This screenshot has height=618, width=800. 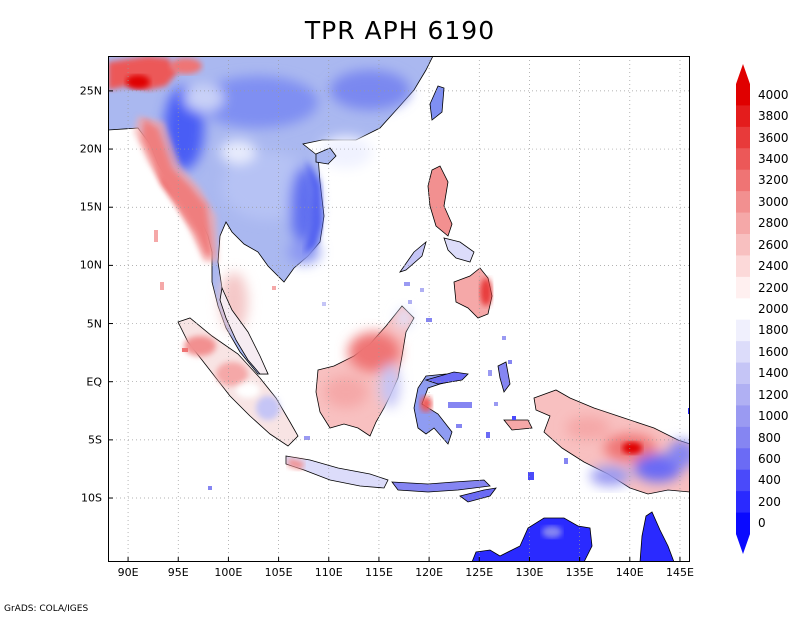 I want to click on mindanao-field, so click(x=473, y=293).